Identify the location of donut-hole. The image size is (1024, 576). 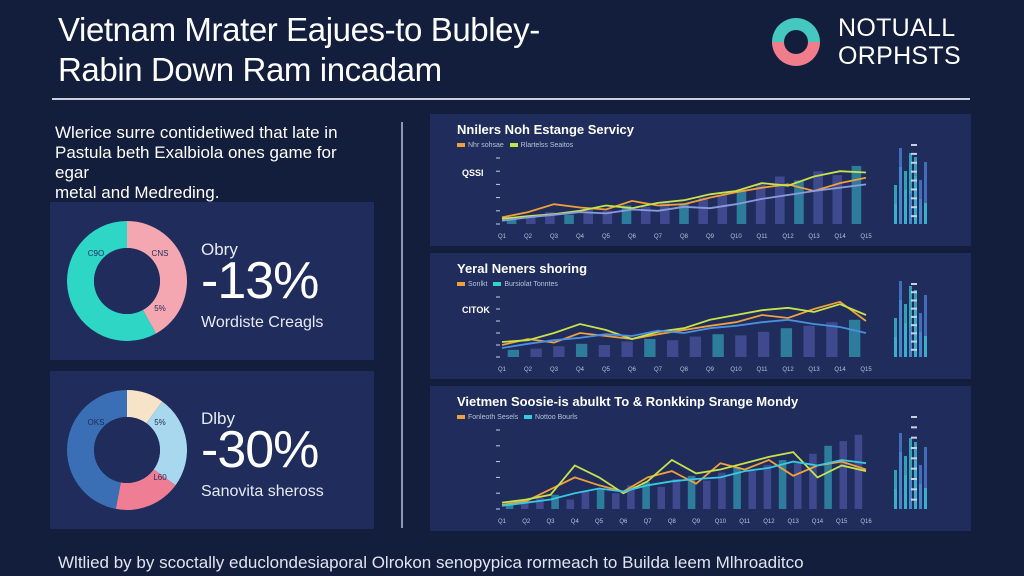
(127, 281).